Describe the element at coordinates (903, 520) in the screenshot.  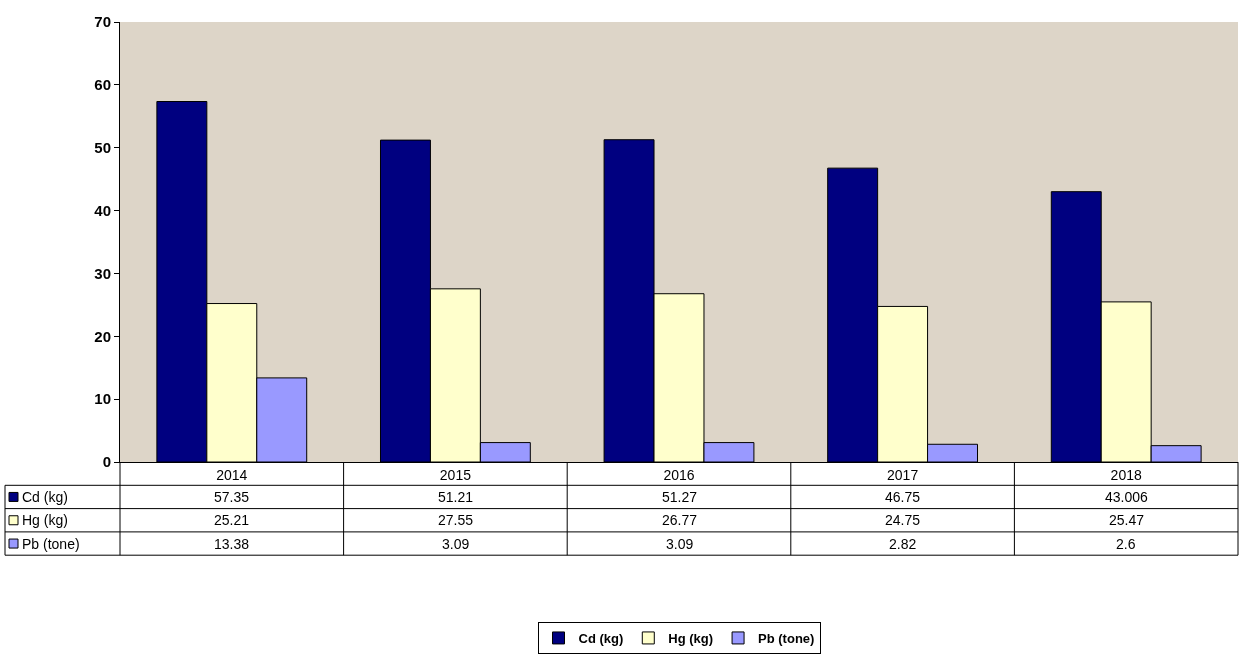
I see `data-label: 24.75` at that location.